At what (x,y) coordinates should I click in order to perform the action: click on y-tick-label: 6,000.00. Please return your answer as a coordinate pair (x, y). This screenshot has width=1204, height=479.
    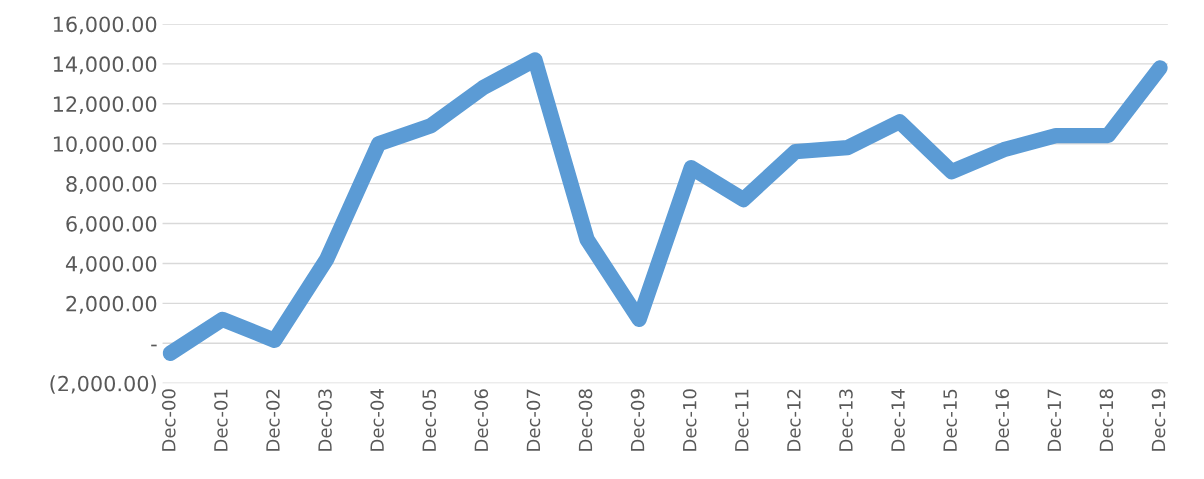
    Looking at the image, I should click on (111, 224).